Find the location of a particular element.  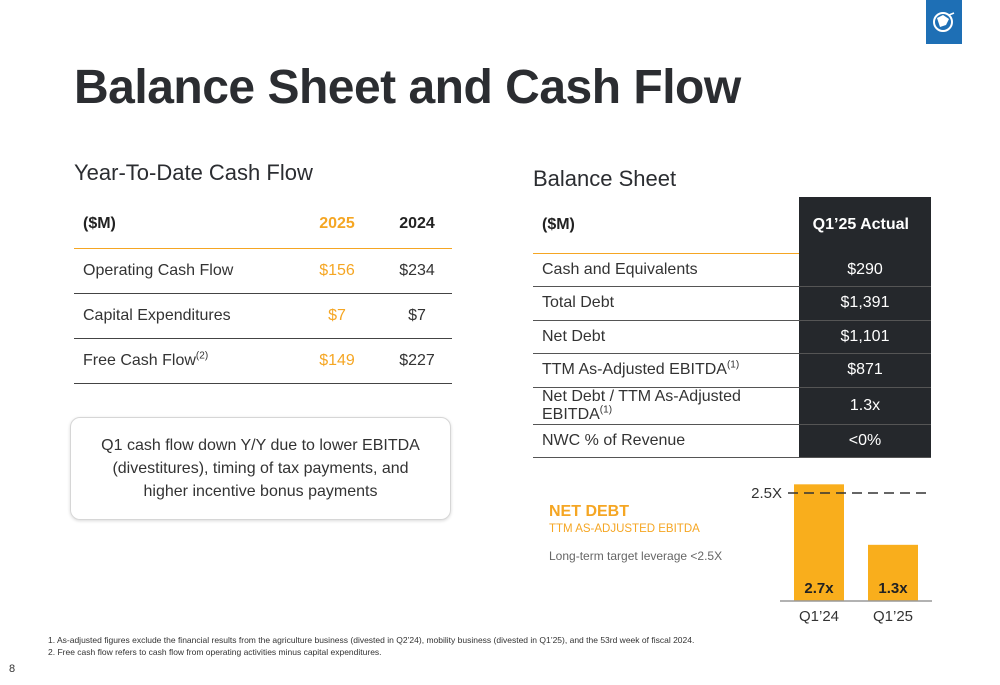

balance-sheet-header-value: Q1’25 Actual is located at coordinates (865, 225).